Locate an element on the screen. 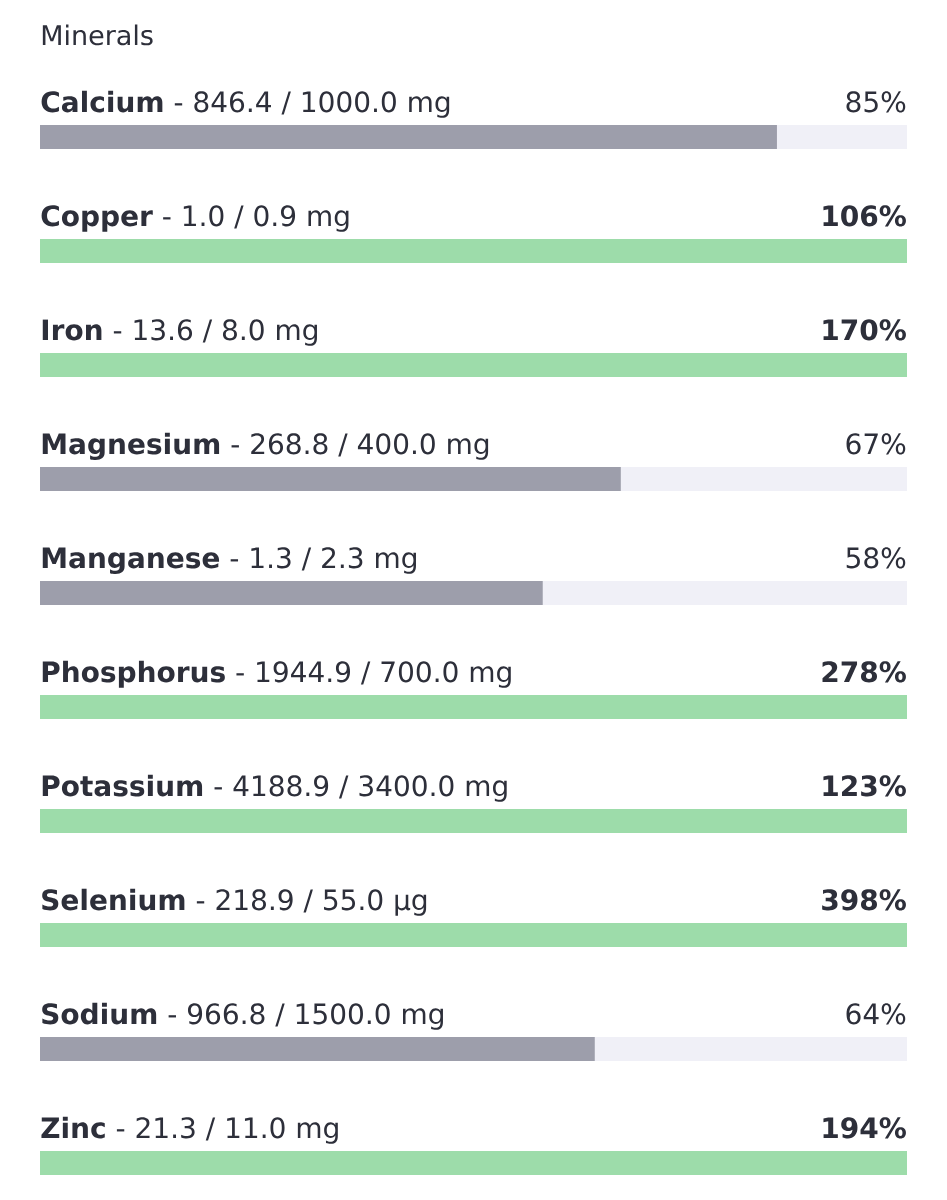  y-tick-label: Sodium - 966.8 / 1500.0 mg is located at coordinates (242, 1016).